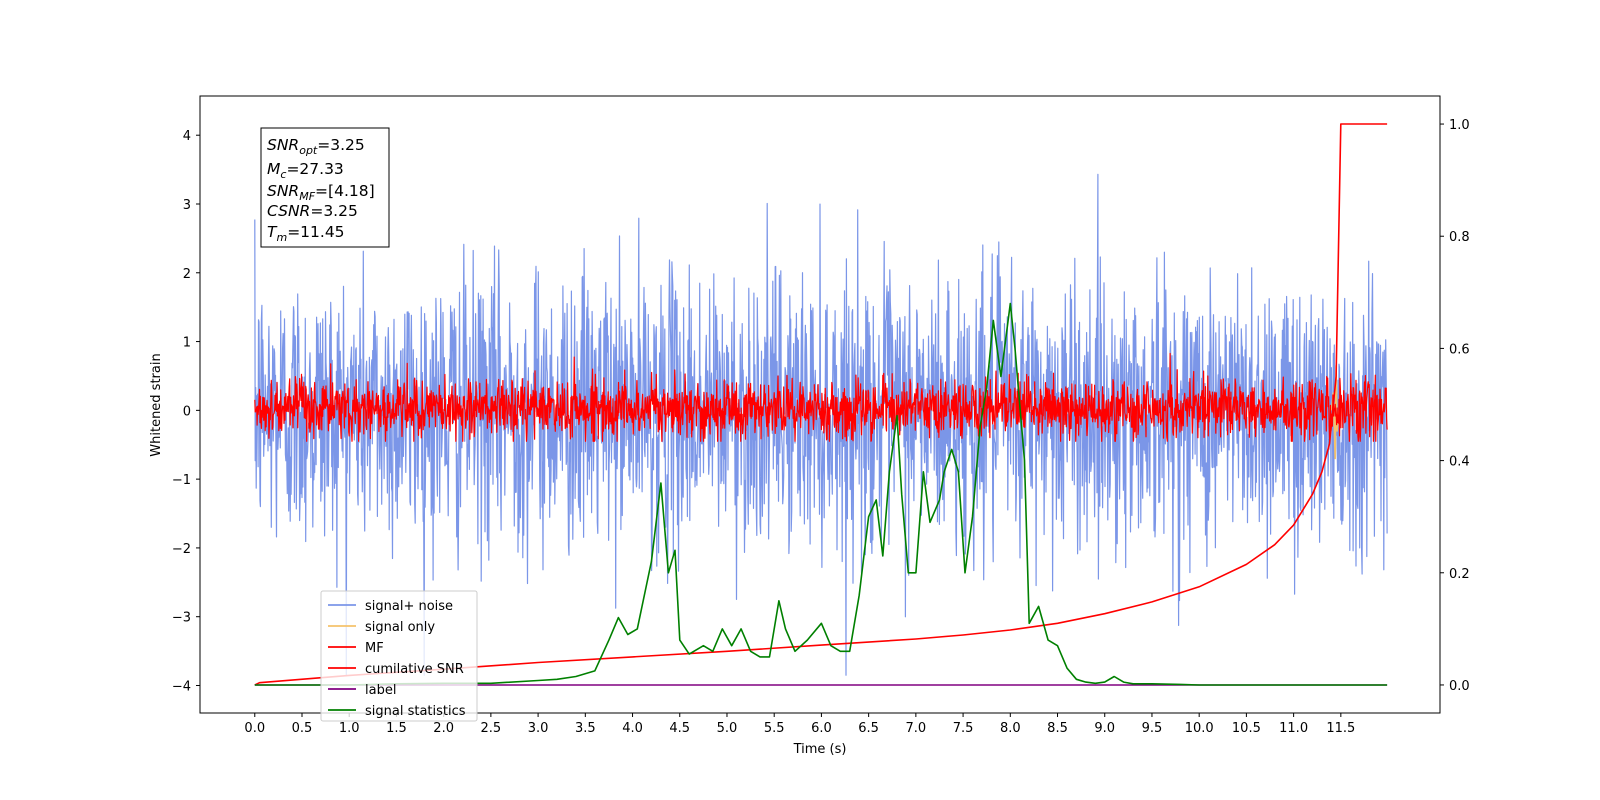 This screenshot has width=1600, height=800. What do you see at coordinates (409, 606) in the screenshot?
I see `legend-label-signal-noise: signal+ noise` at bounding box center [409, 606].